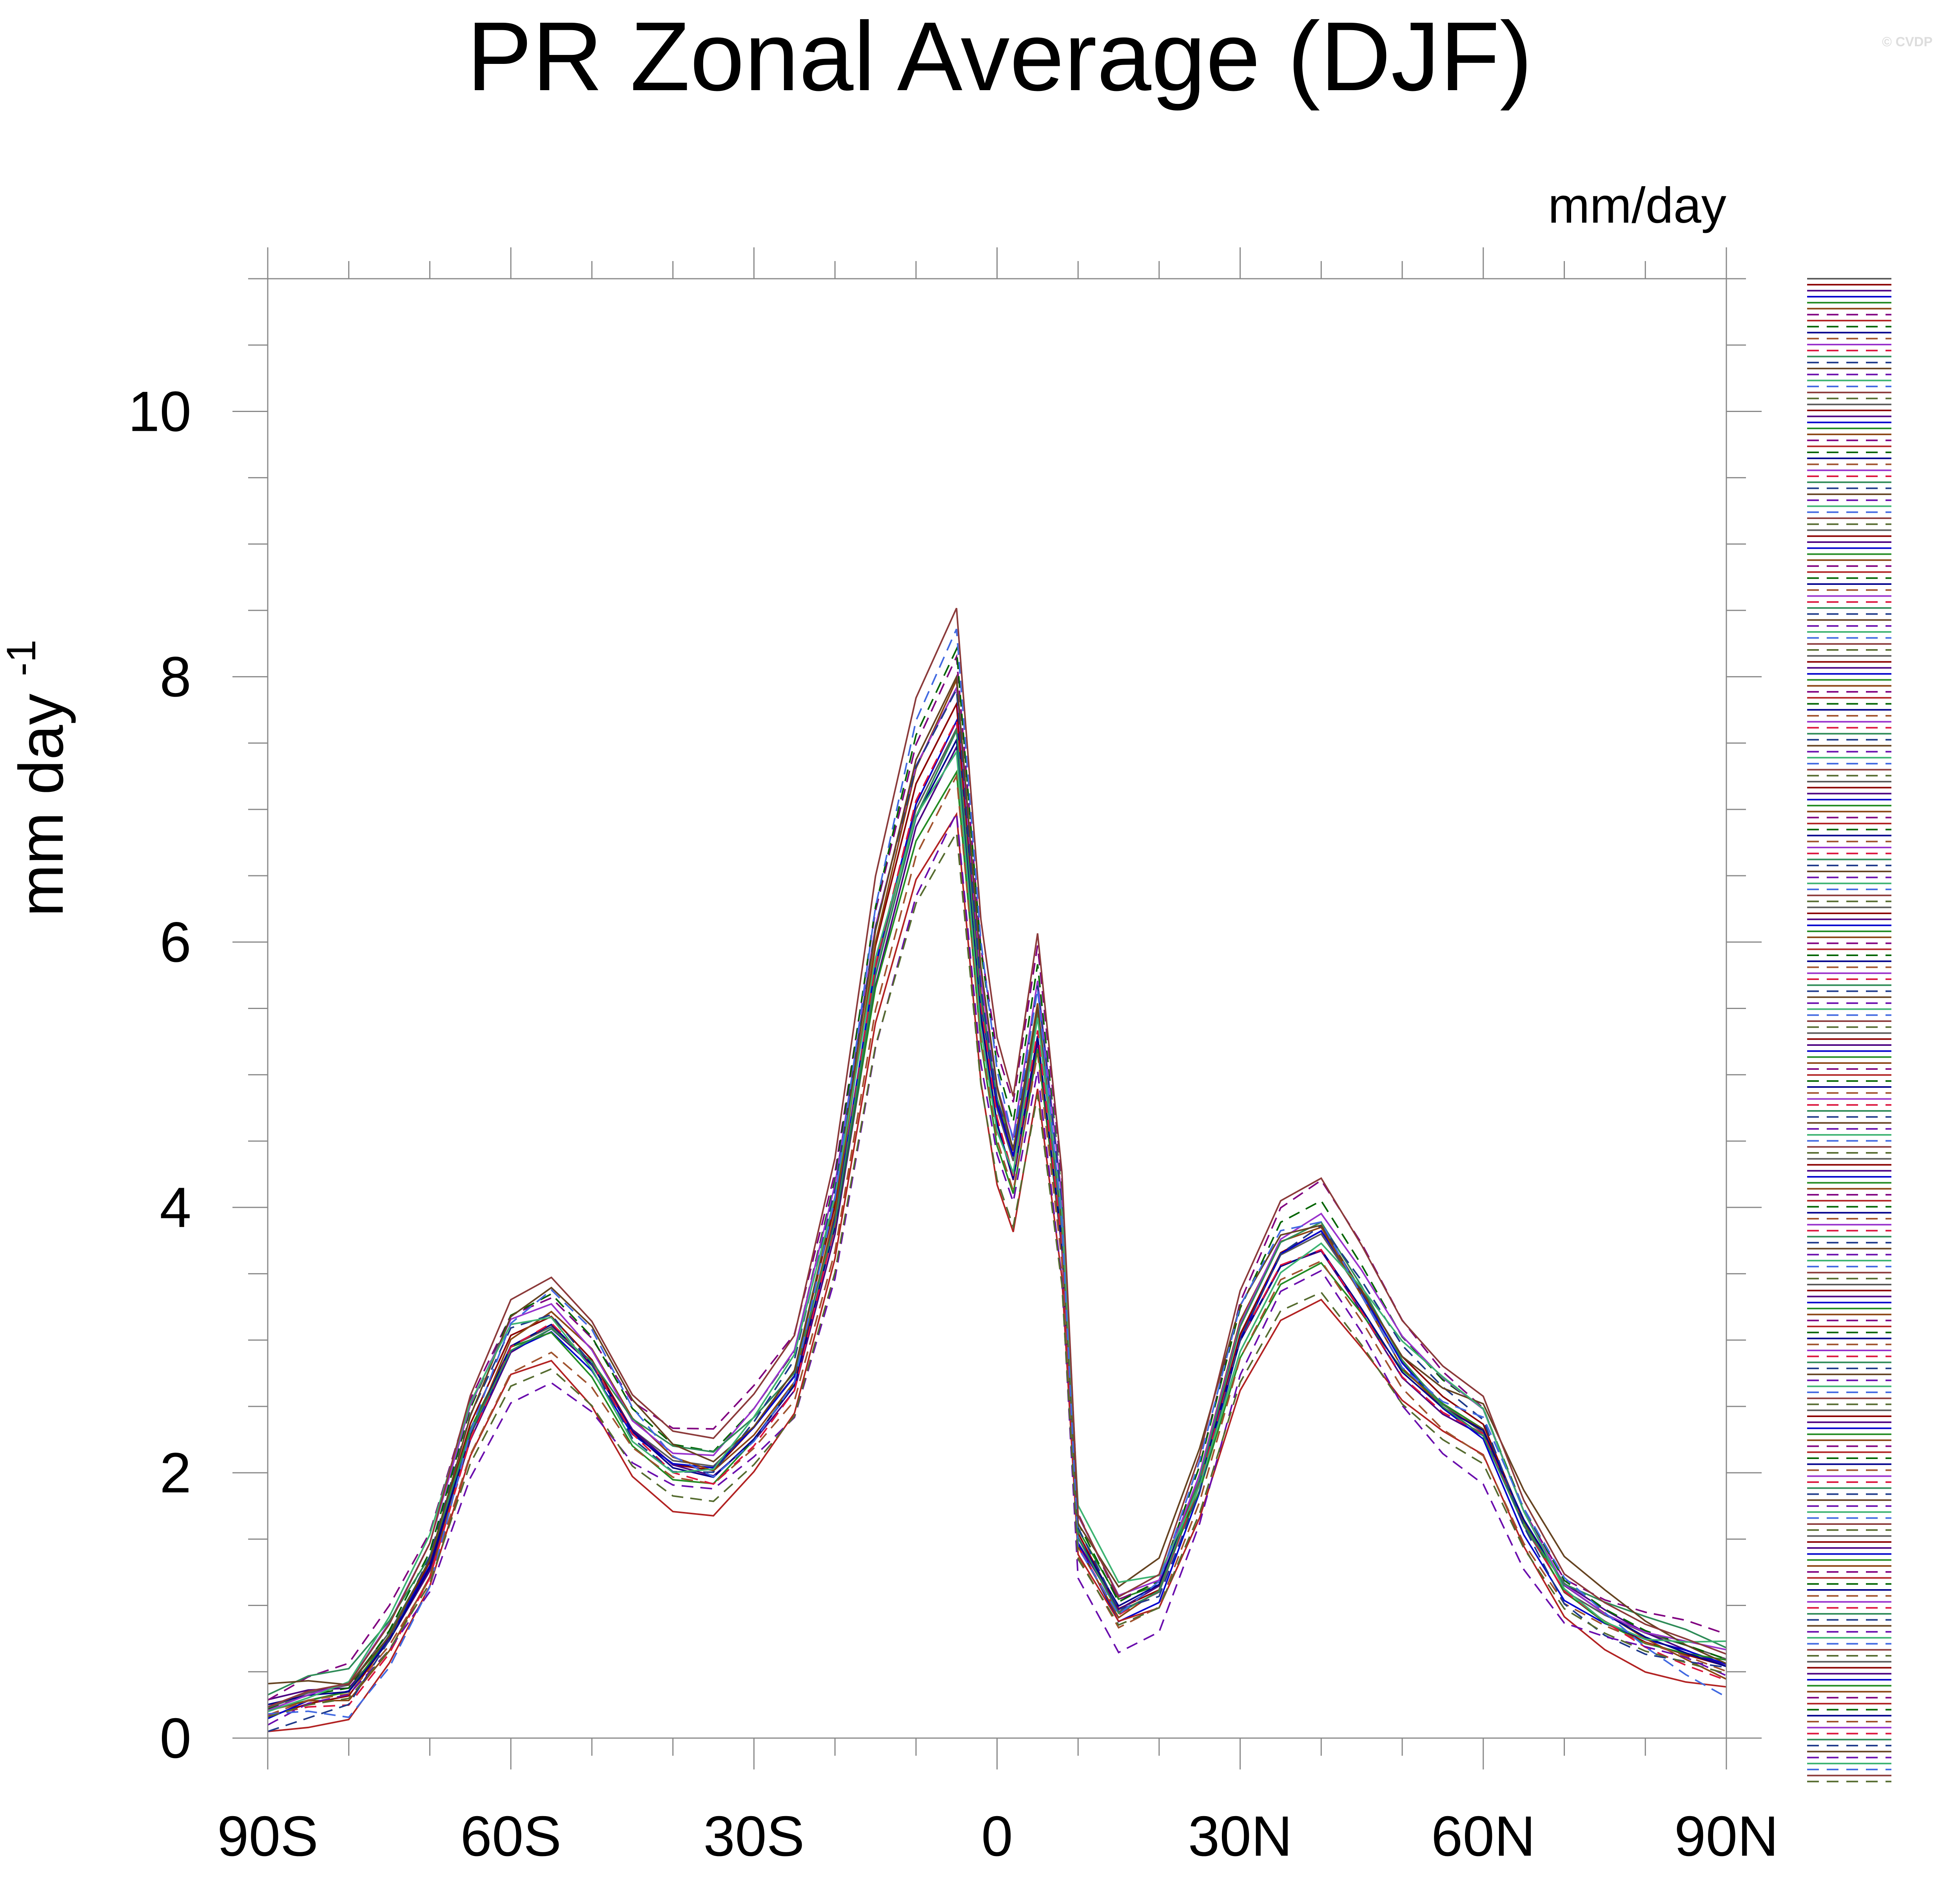 This screenshot has height=1880, width=1960. Describe the element at coordinates (1000, 56) in the screenshot. I see `chart-title: PR Zonal Average (DJF)` at that location.